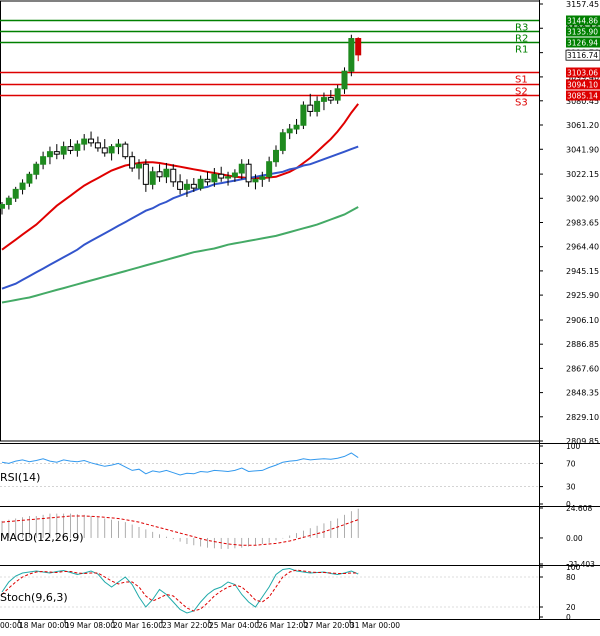 This screenshot has height=636, width=600. What do you see at coordinates (20, 477) in the screenshot?
I see `rsi-label: RSI(14)` at bounding box center [20, 477].